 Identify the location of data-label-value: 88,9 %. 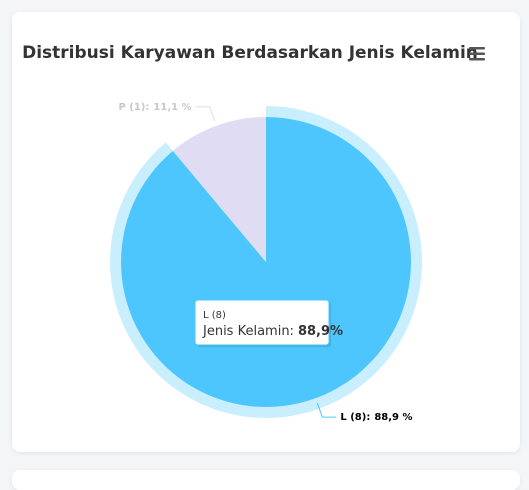
(393, 417).